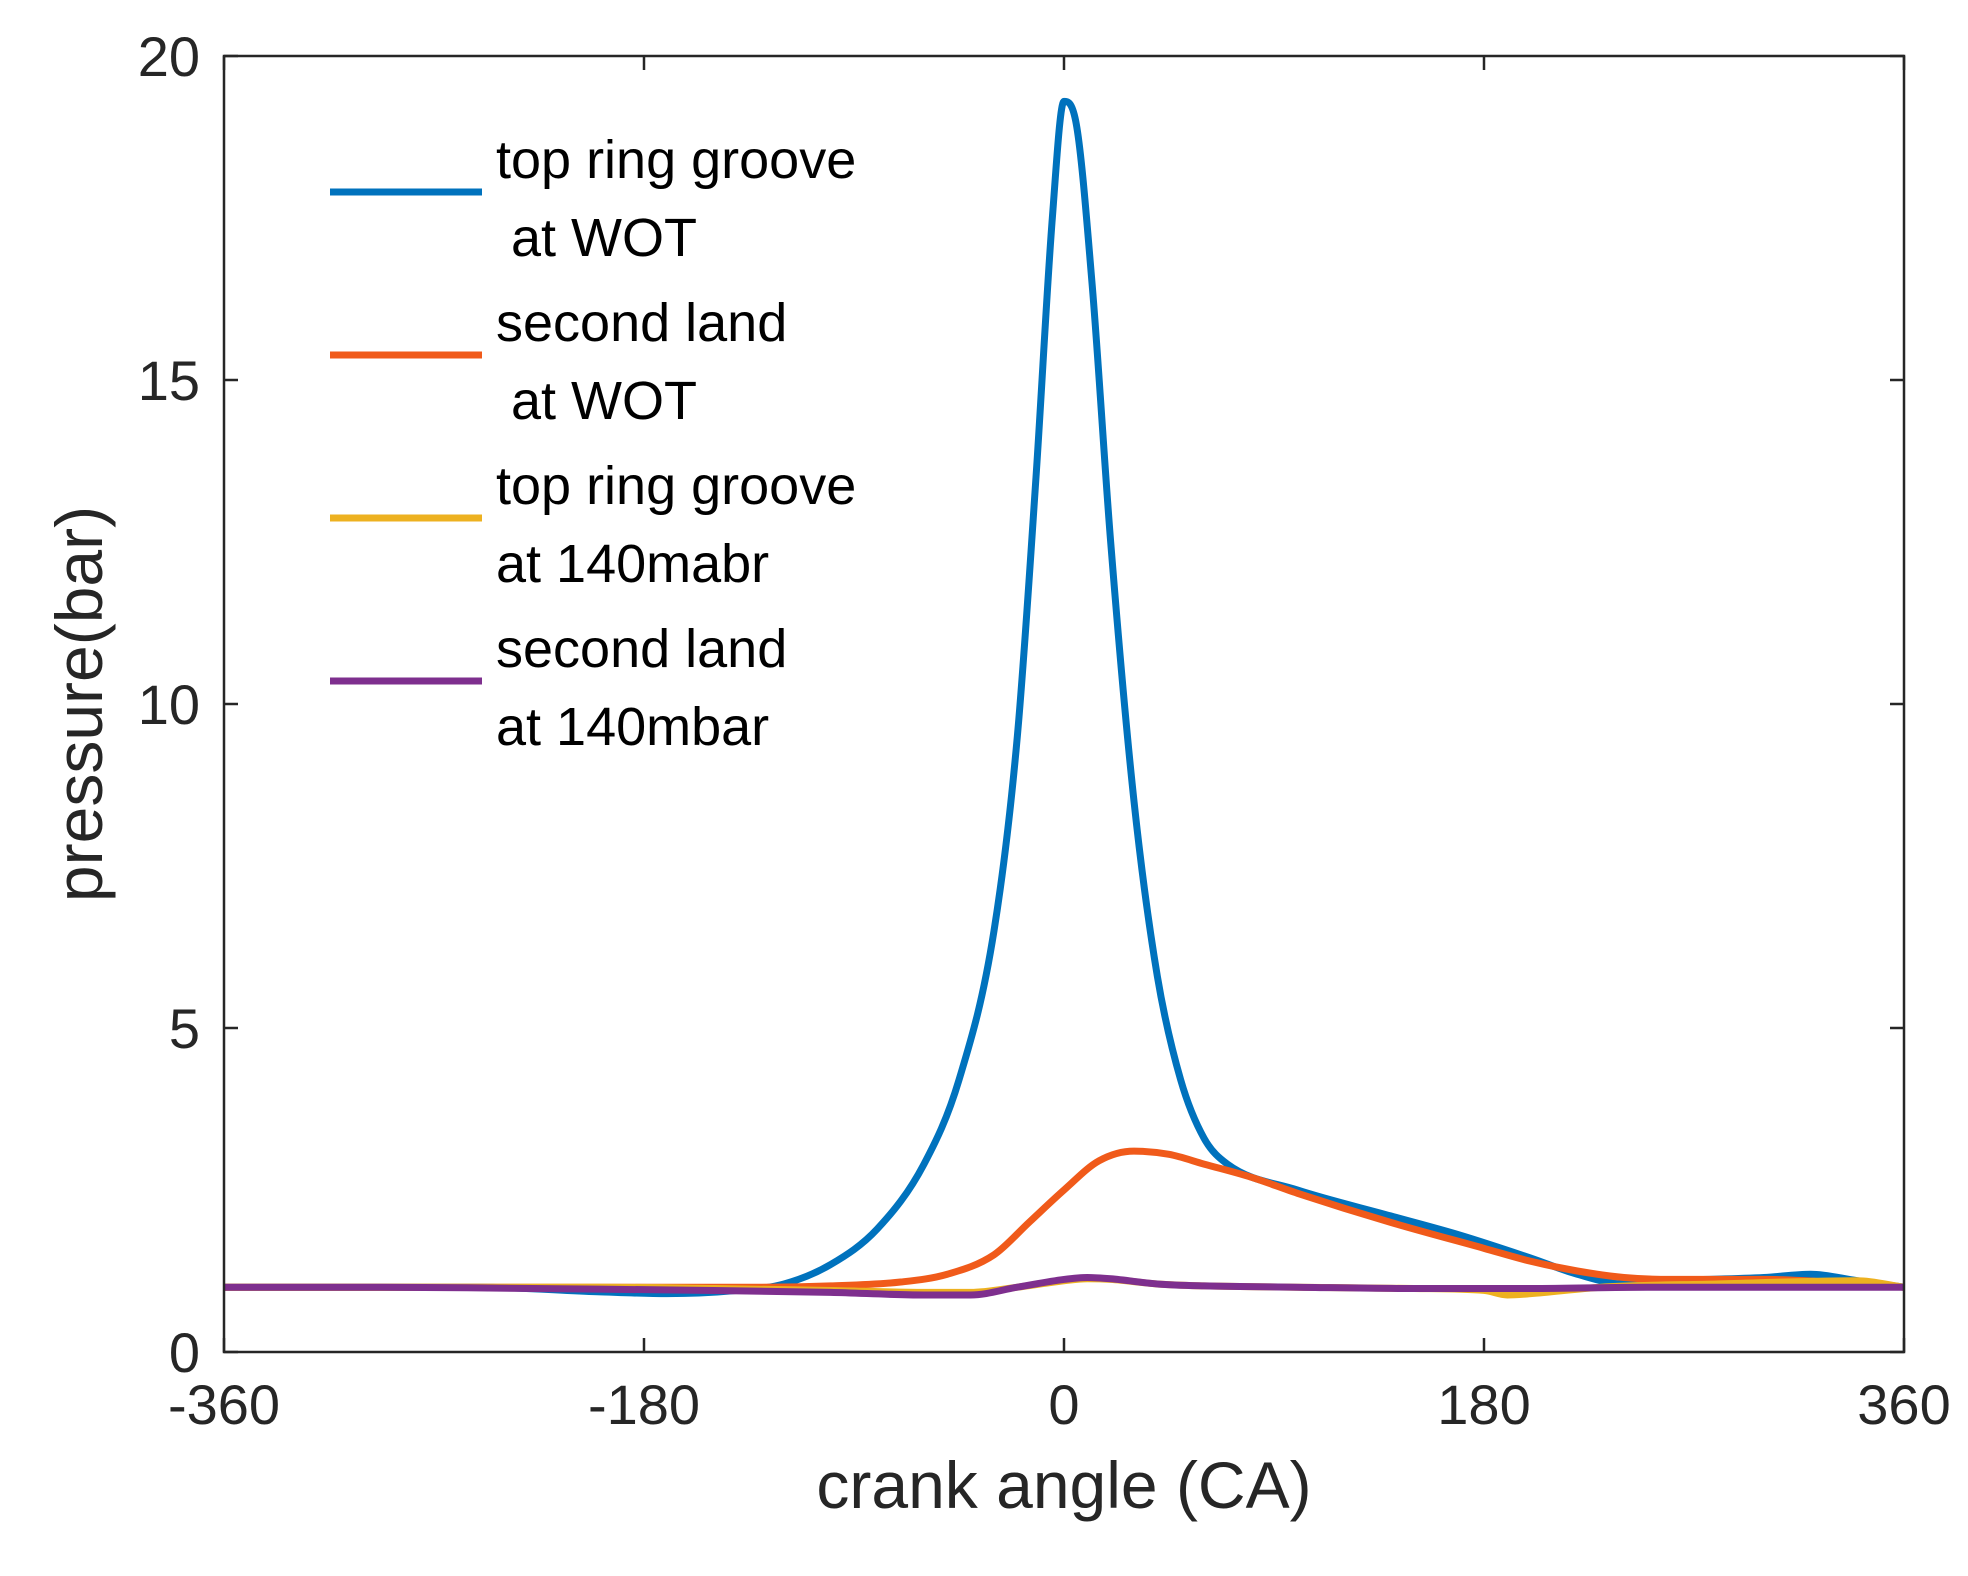 Image resolution: width=1968 pixels, height=1576 pixels. What do you see at coordinates (184, 1028) in the screenshot?
I see `y-tick-label: 5` at bounding box center [184, 1028].